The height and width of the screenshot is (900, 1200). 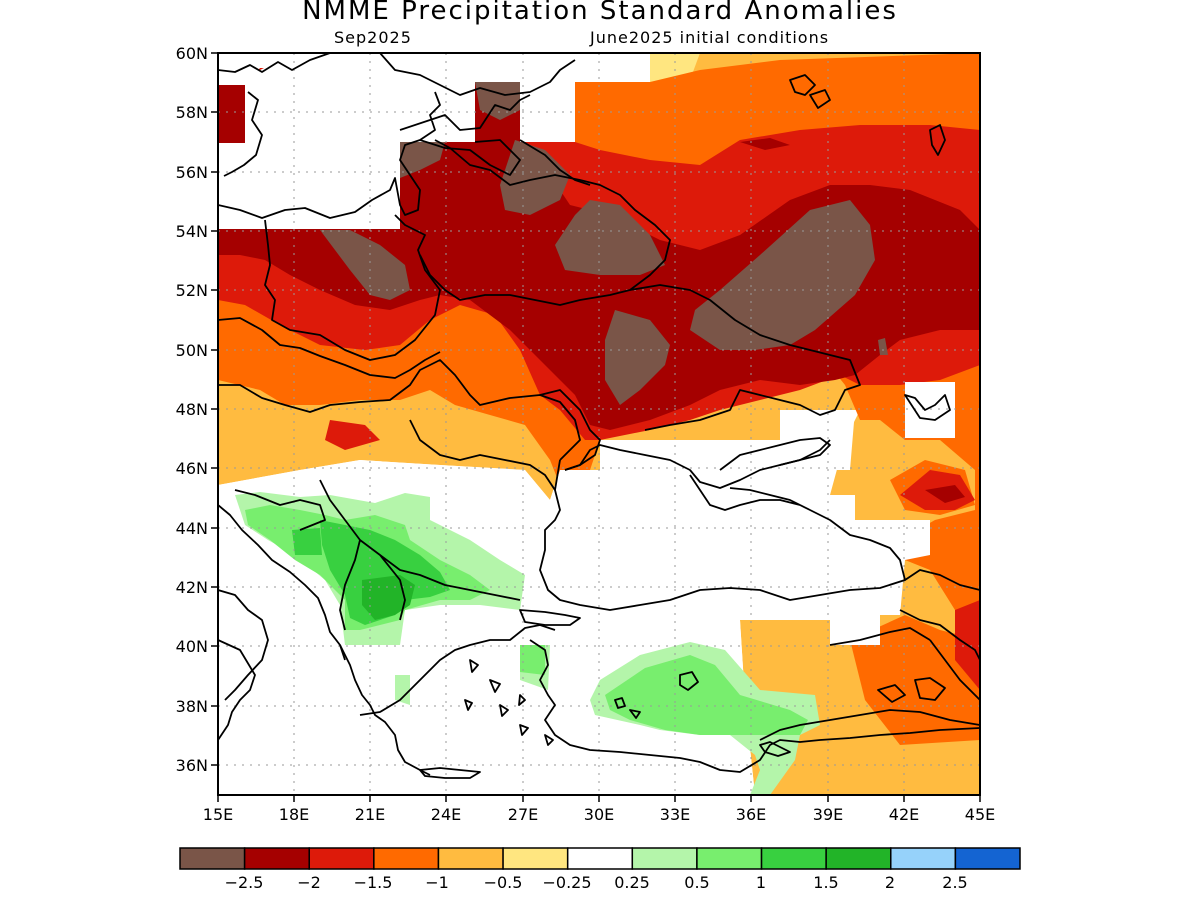 What do you see at coordinates (710, 37) in the screenshot?
I see `initial-conditions: June2025 initial conditions` at bounding box center [710, 37].